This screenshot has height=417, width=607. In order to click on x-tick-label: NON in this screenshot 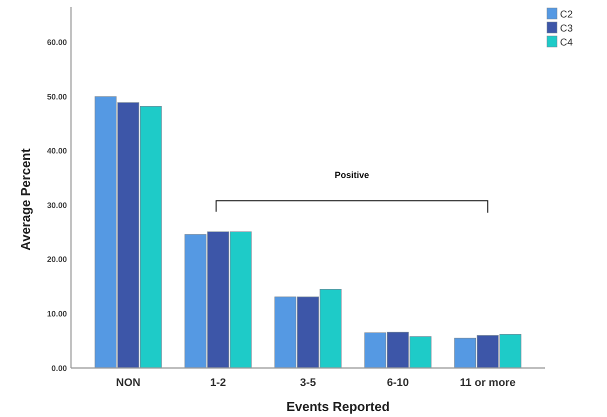, I will do `click(128, 383)`.